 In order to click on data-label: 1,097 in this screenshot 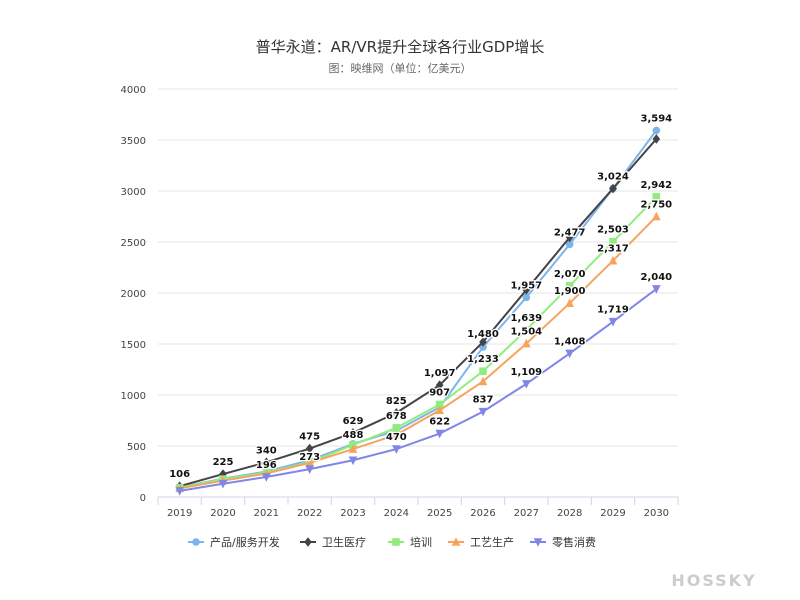, I will do `click(440, 373)`.